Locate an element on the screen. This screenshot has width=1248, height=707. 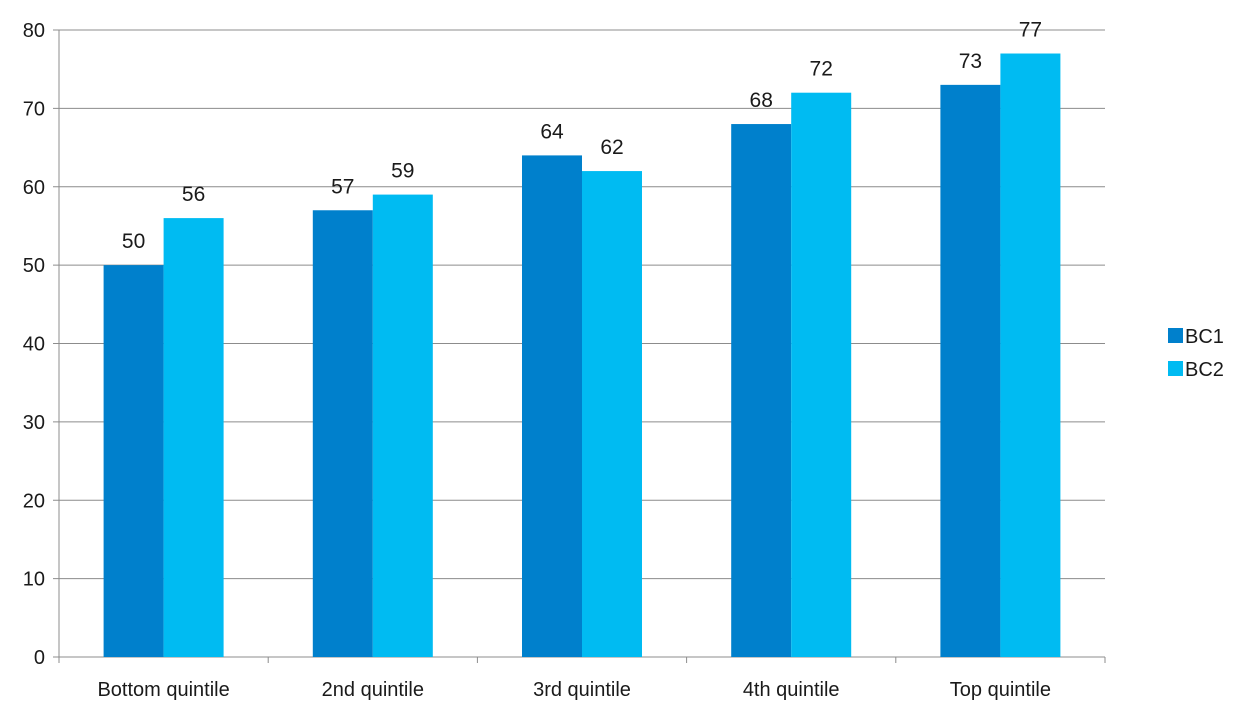
data-label: 77 is located at coordinates (1030, 30).